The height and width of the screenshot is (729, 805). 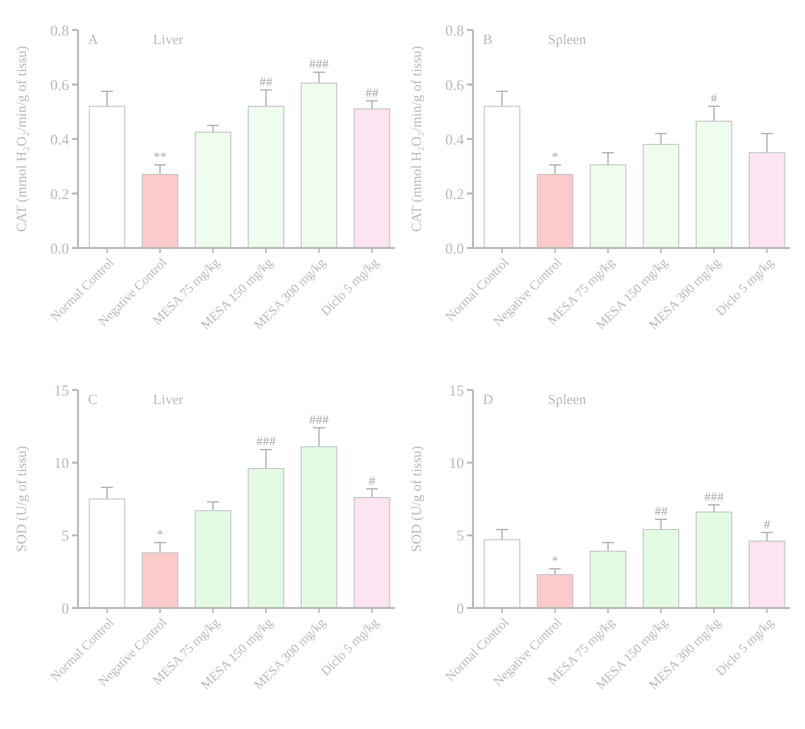 What do you see at coordinates (487, 40) in the screenshot?
I see `annotation: B` at bounding box center [487, 40].